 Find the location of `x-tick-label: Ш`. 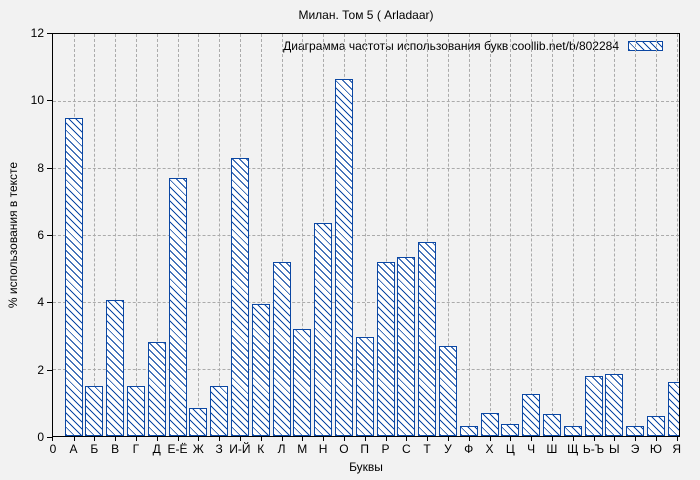

x-tick-label: Ш is located at coordinates (552, 449).